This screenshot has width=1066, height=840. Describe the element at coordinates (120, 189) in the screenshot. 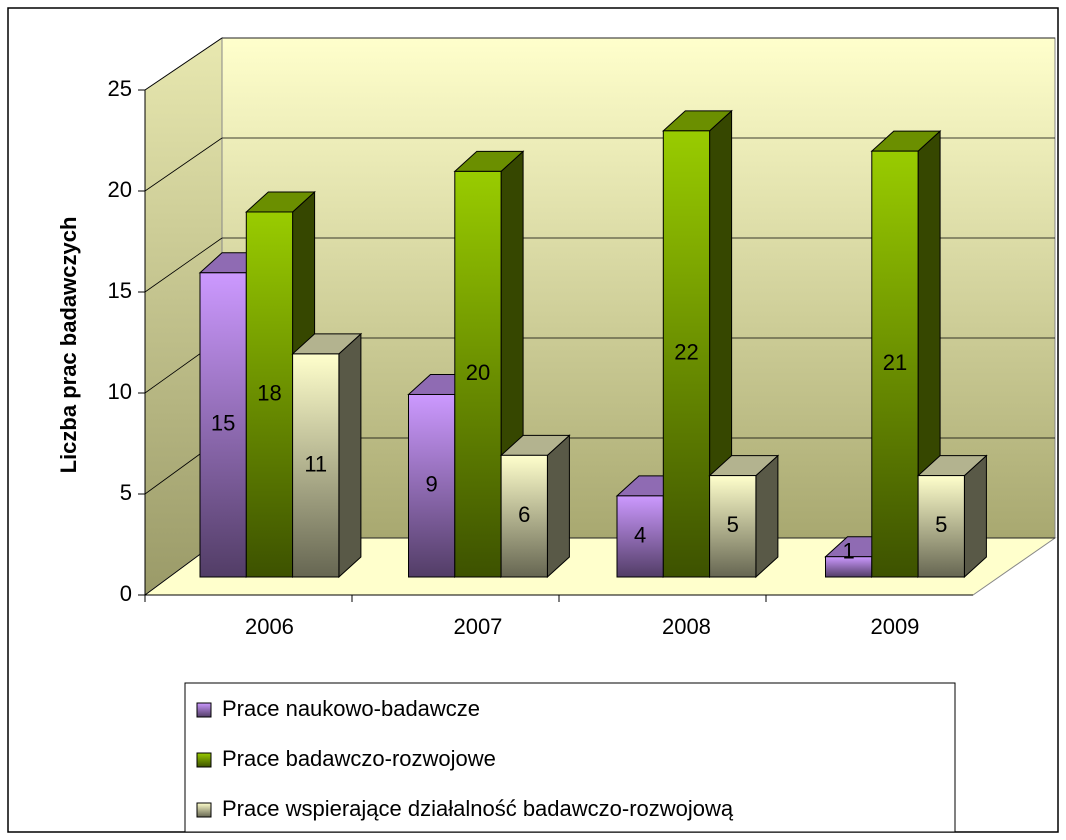

I see `y-tick-label: 20` at that location.